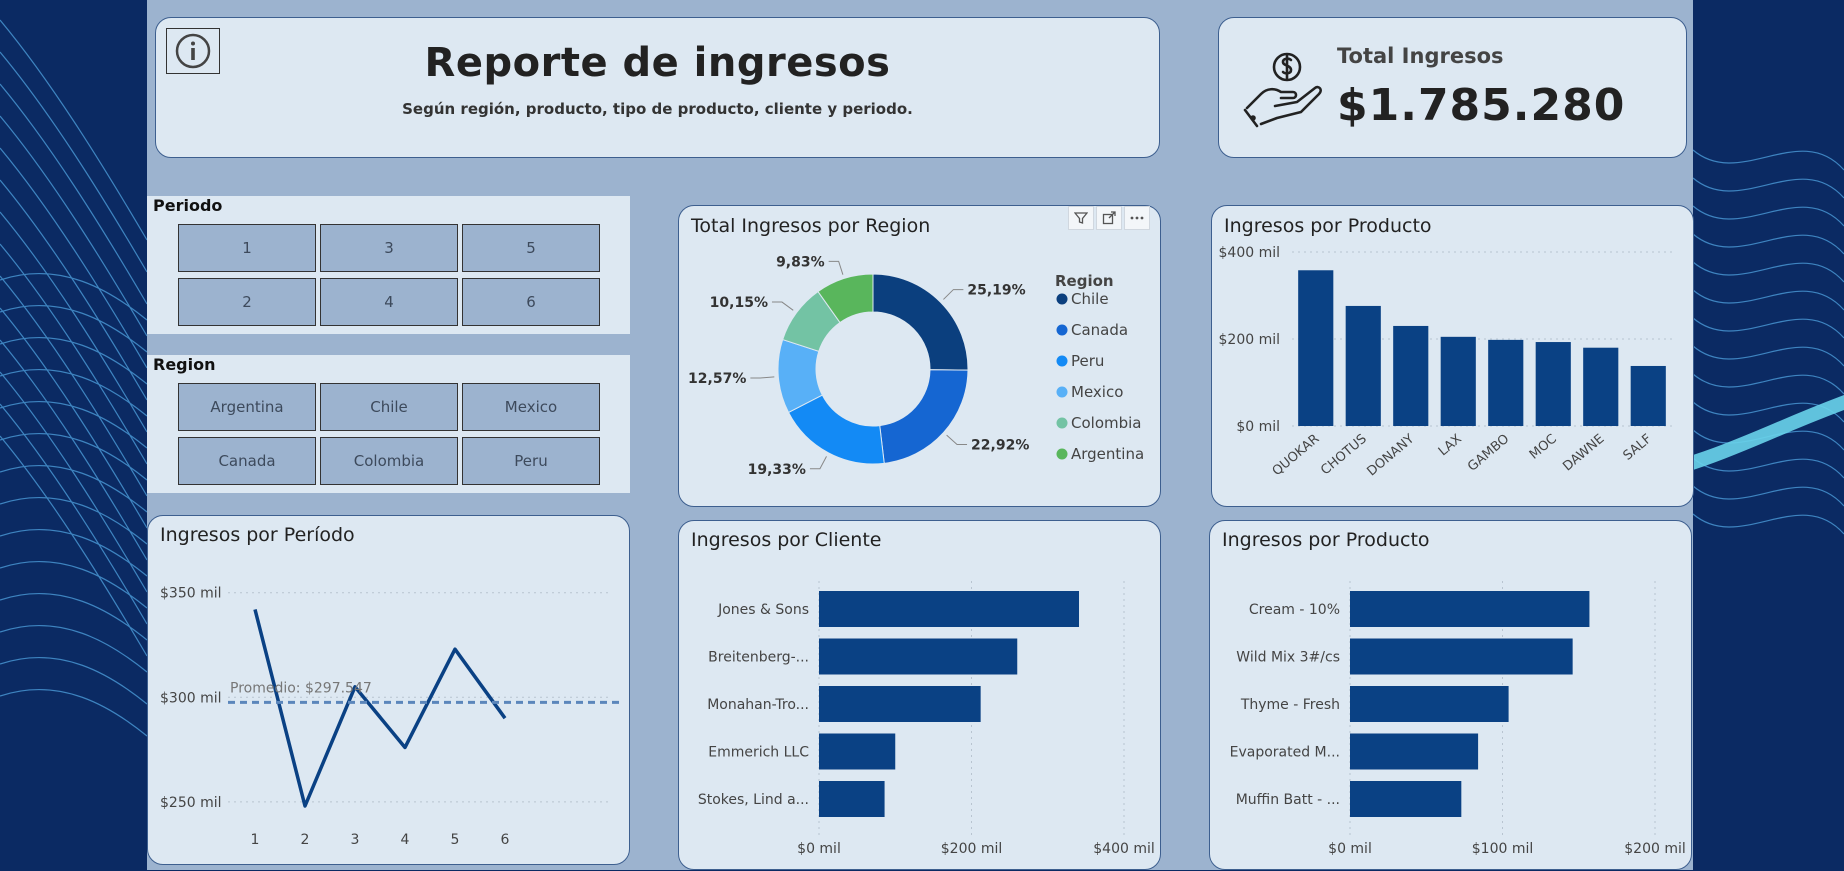 The width and height of the screenshot is (1844, 871). Describe the element at coordinates (184, 364) in the screenshot. I see `region-slicer-title: Region` at that location.